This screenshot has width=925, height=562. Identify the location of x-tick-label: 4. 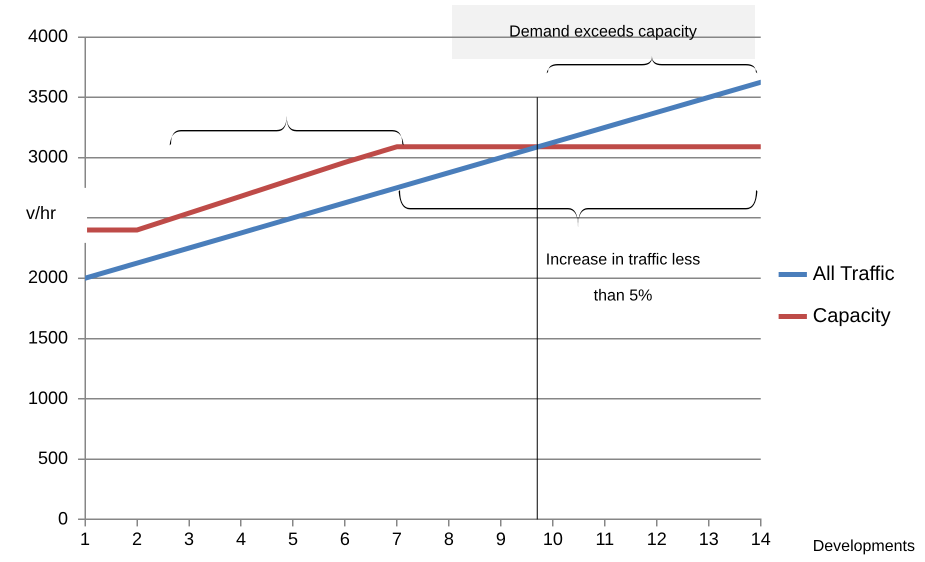
(241, 539).